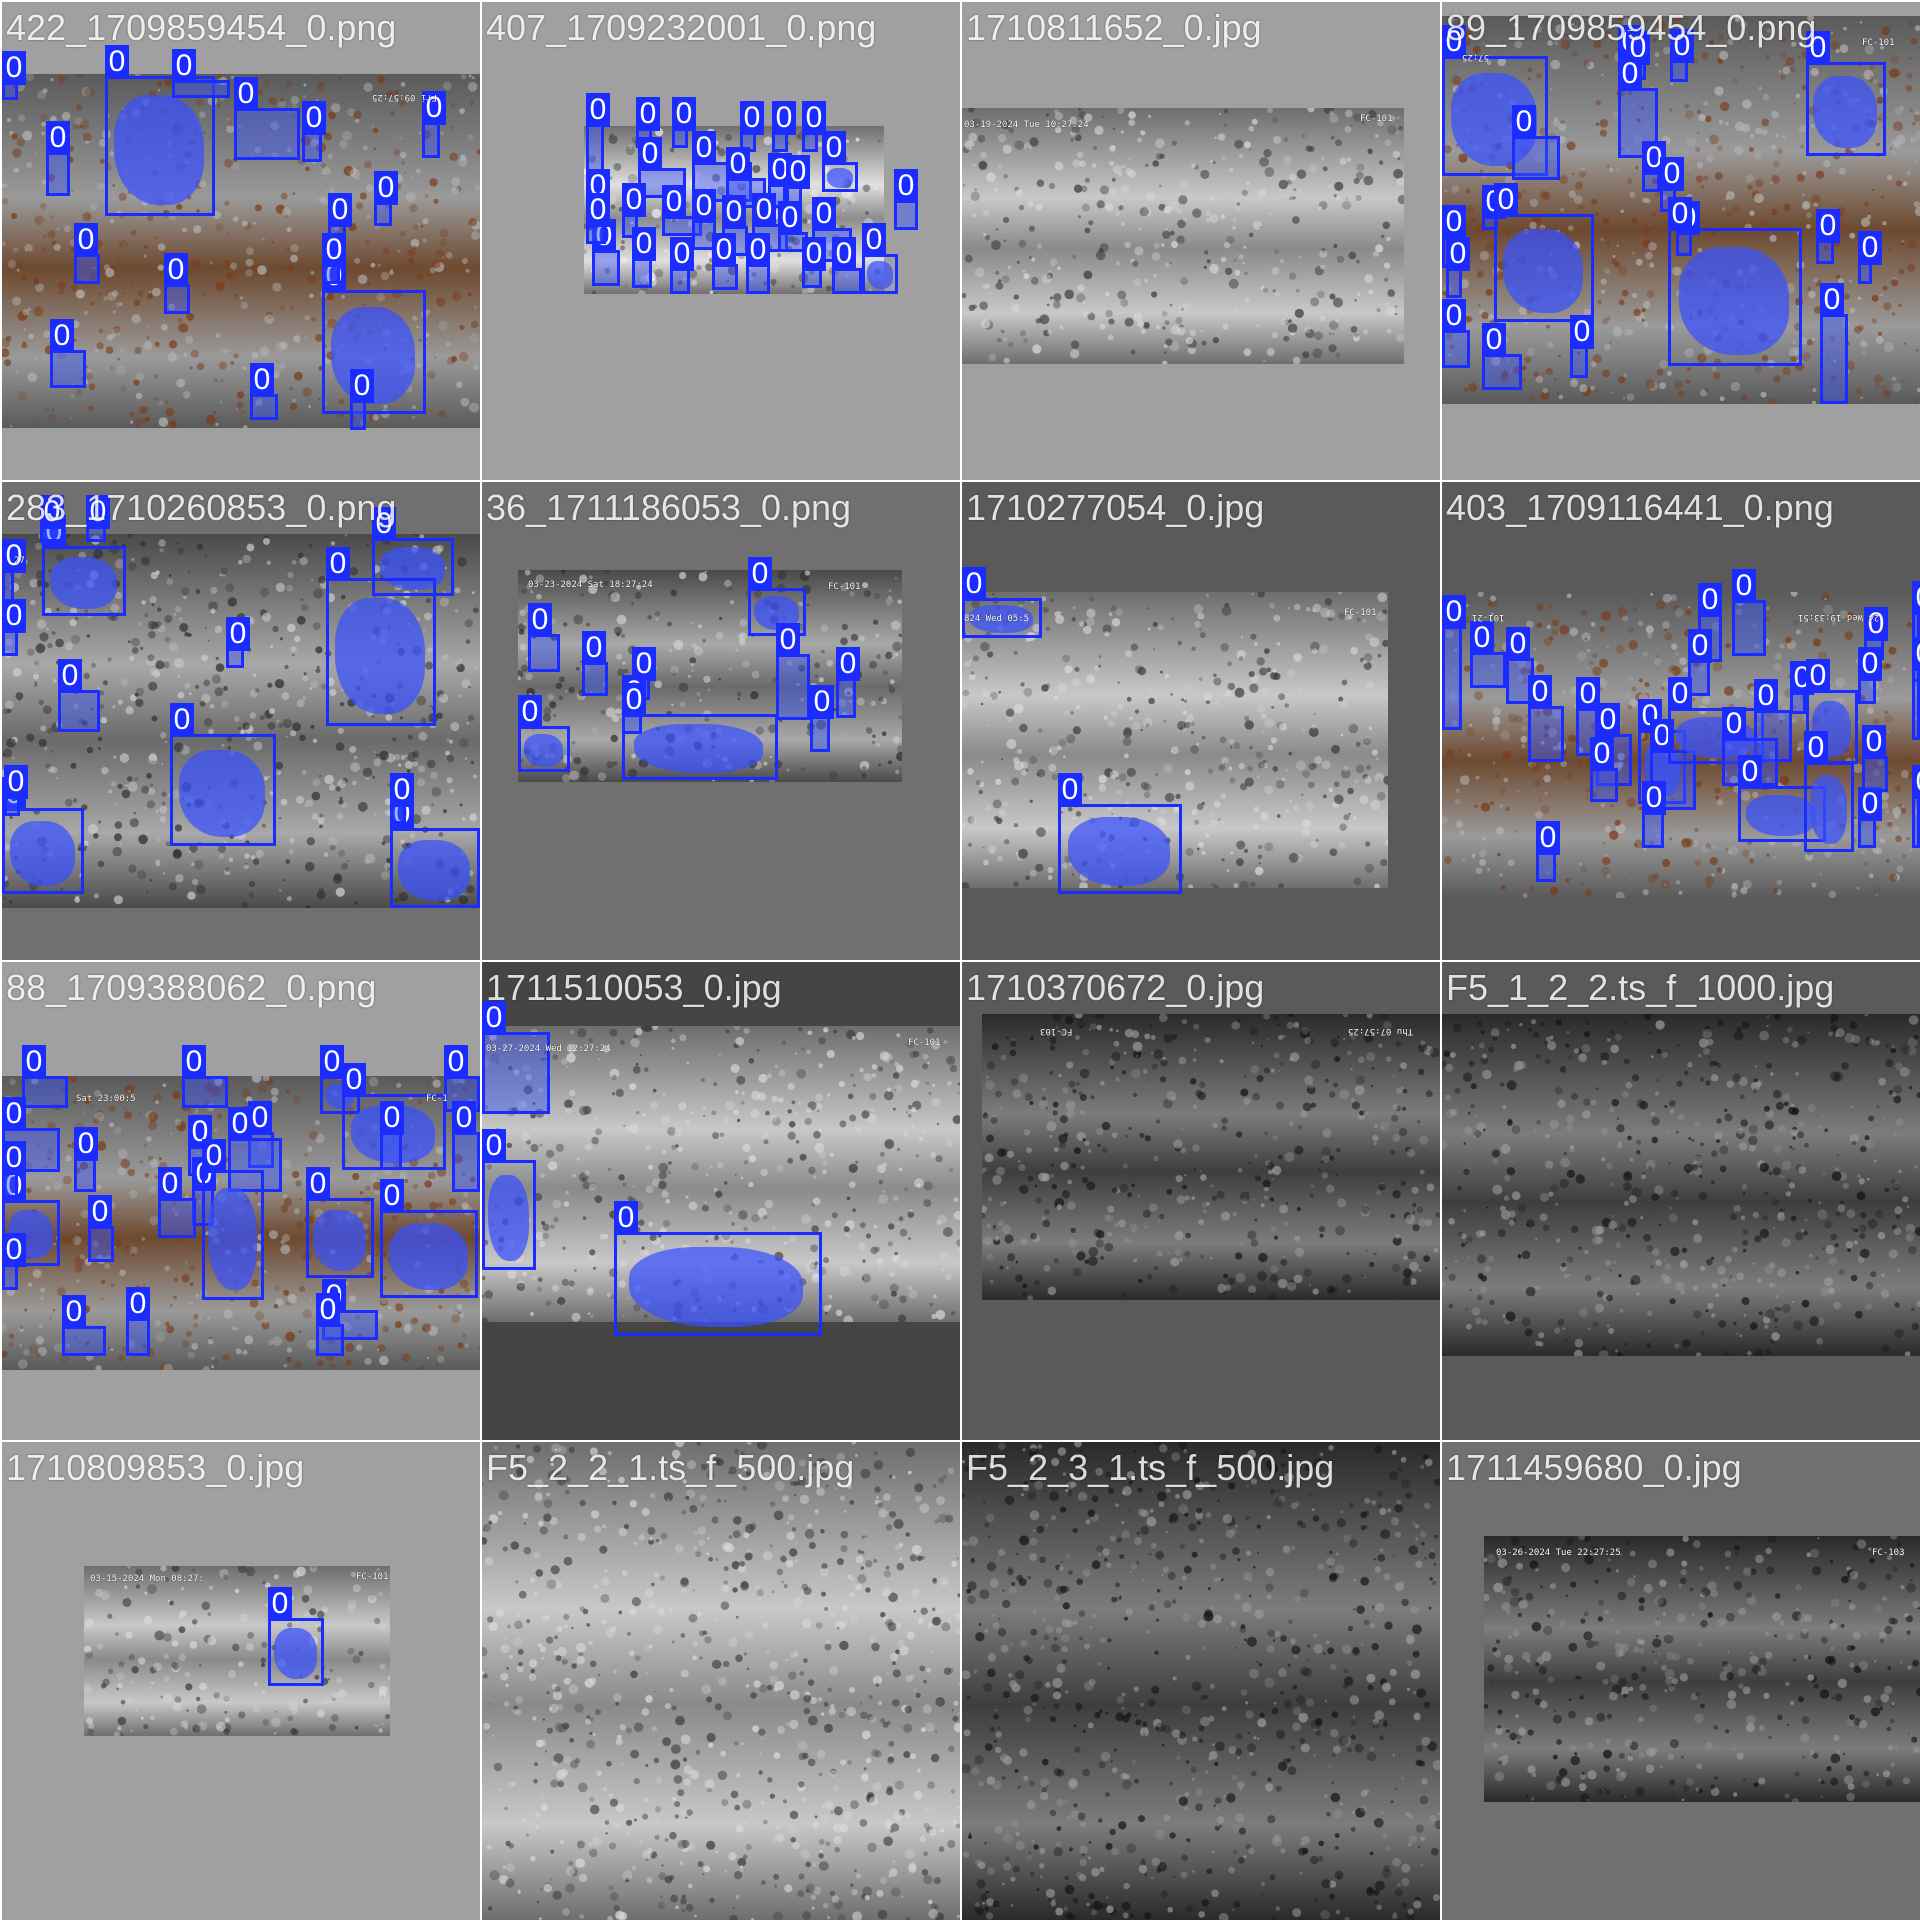  Describe the element at coordinates (19, 561) in the screenshot. I see `camera-overlay-text: 27` at that location.